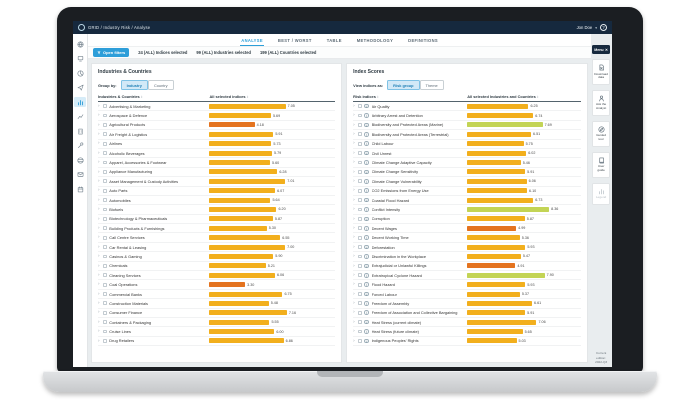 This screenshot has height=408, width=700. Describe the element at coordinates (111, 52) in the screenshot. I see `open-filters-button: Open filters` at that location.